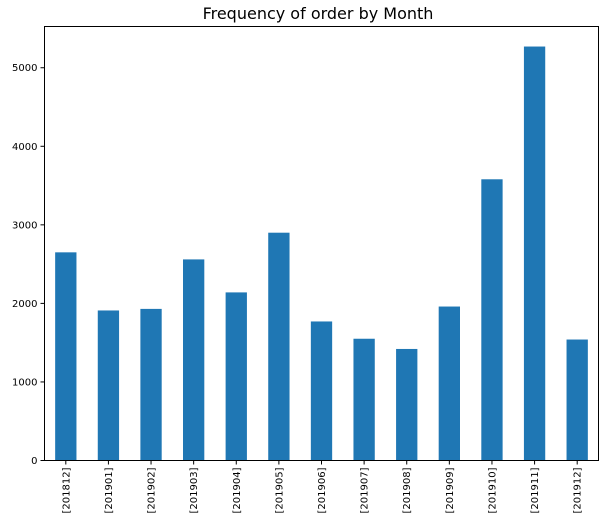  Describe the element at coordinates (535, 490) in the screenshot. I see `x-tick-label: [201911]` at that location.